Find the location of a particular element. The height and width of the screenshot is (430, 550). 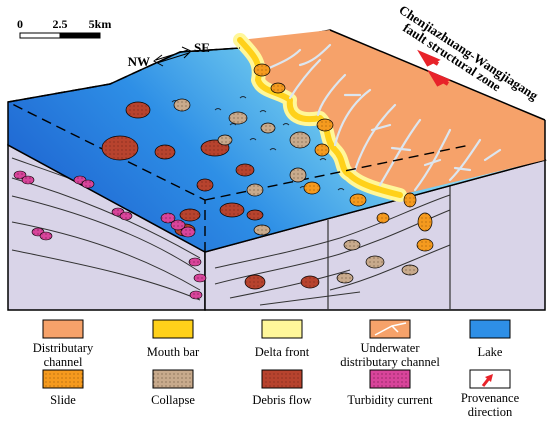

legend-label-provenance-line2: direction is located at coordinates (490, 412).